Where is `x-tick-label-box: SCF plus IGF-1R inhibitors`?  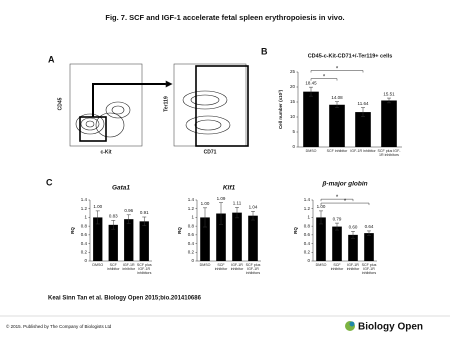
x-tick-label-box: SCF plus IGF-1R inhibitors is located at coordinates (253, 269).